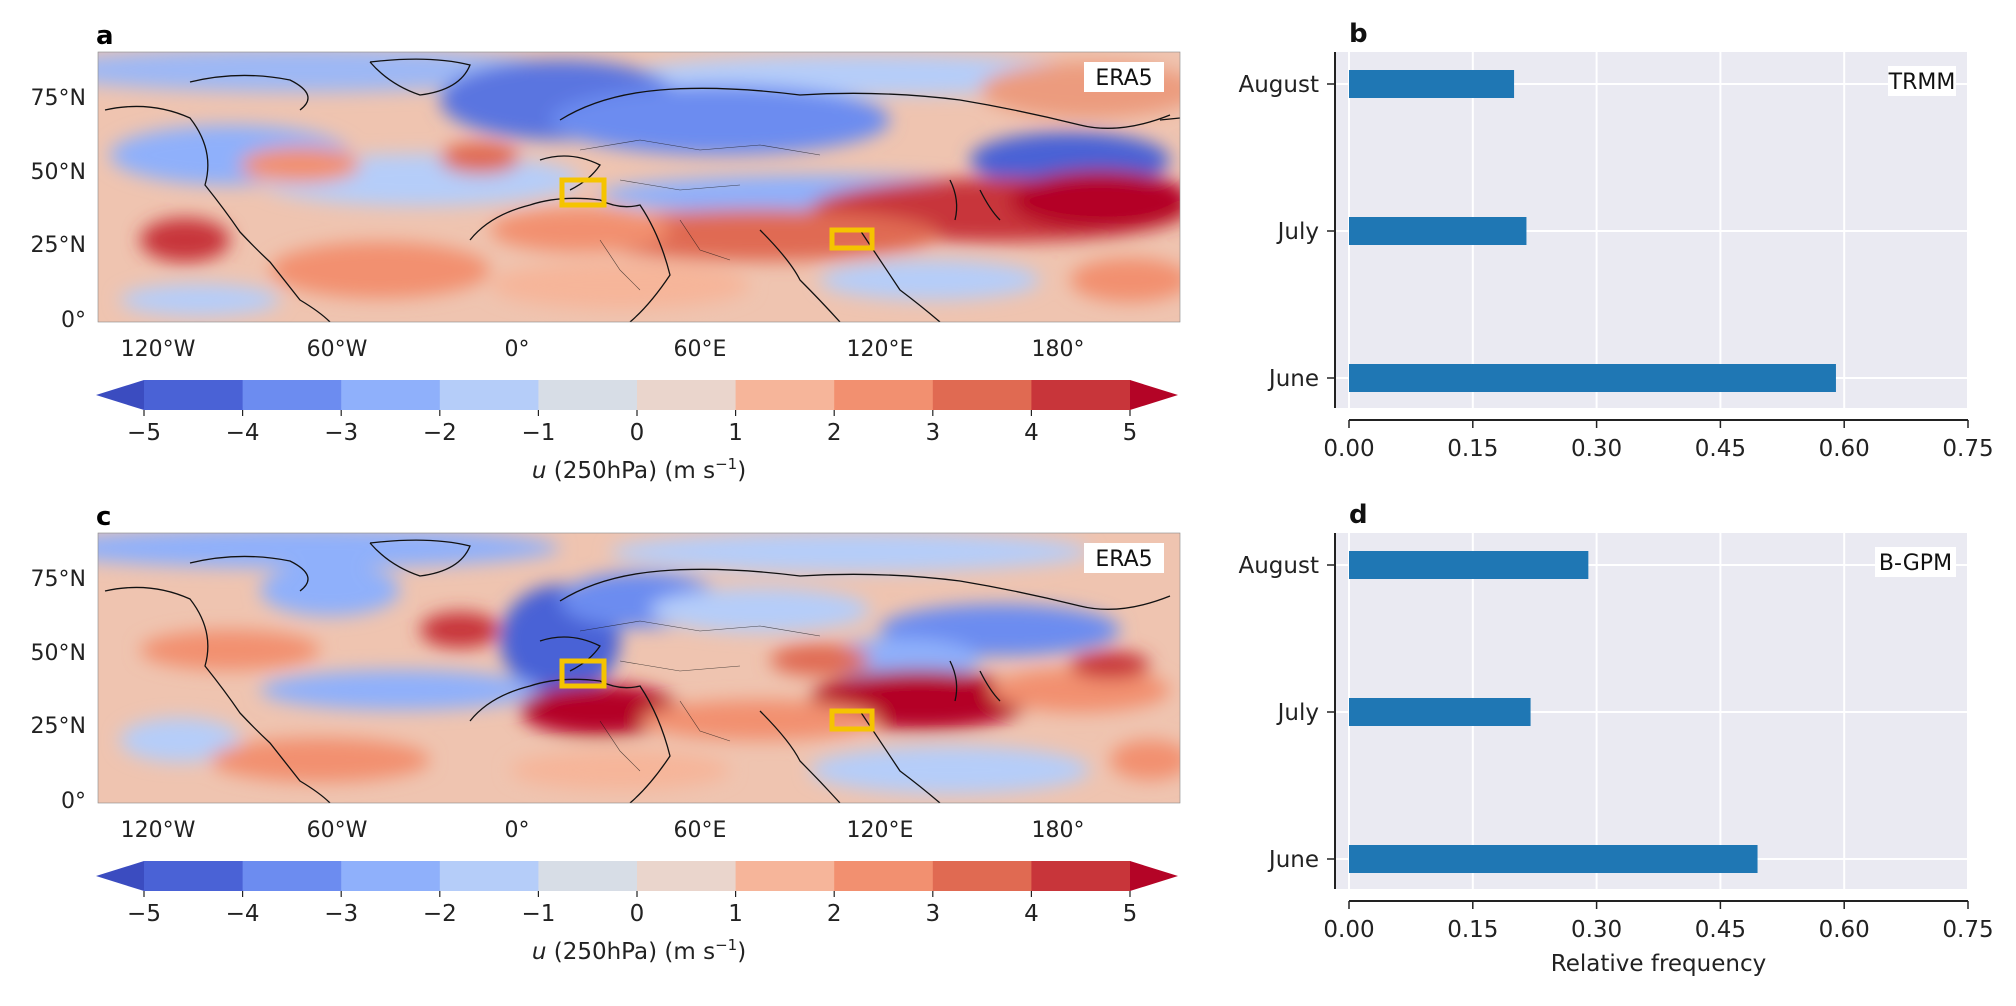 The image size is (2016, 1006). Describe the element at coordinates (637, 413) in the screenshot. I see `colorbar: −5 −4 −3 −2 −1 0 1 2 3 4 5` at that location.